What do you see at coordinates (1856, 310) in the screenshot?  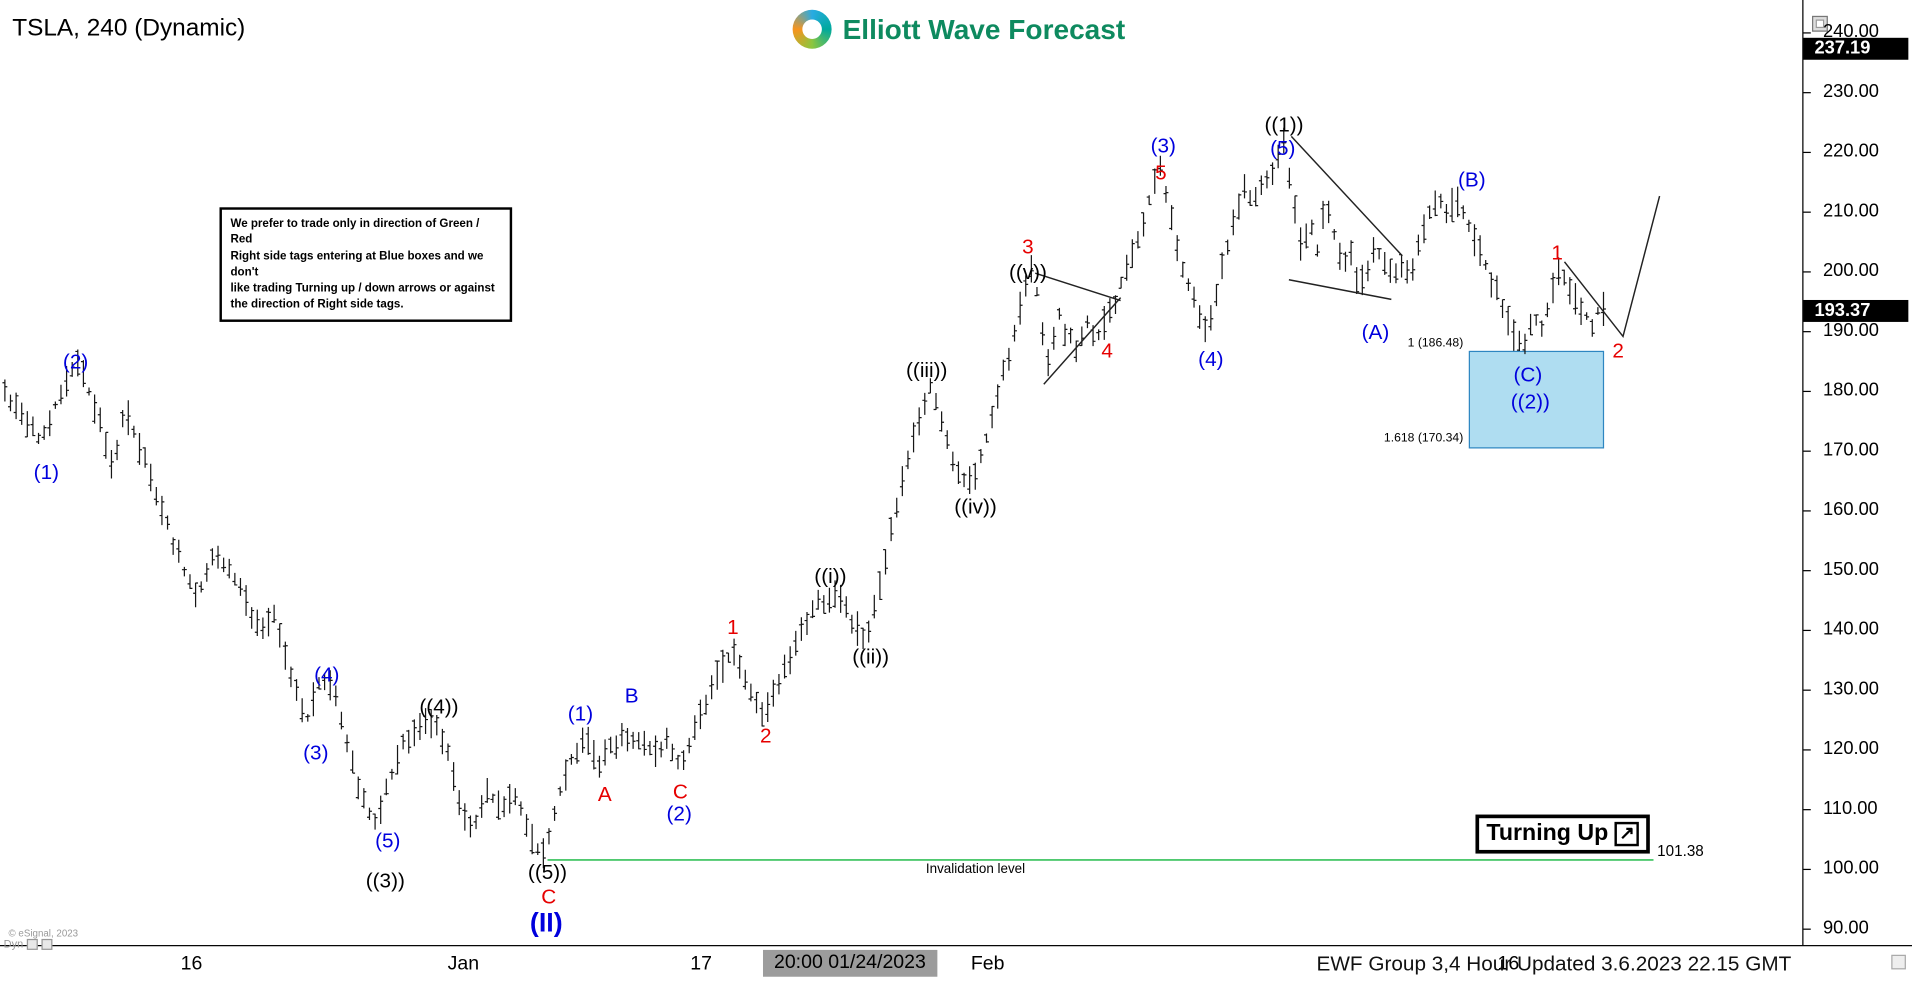 I see `last-price-tag: 193.37` at bounding box center [1856, 310].